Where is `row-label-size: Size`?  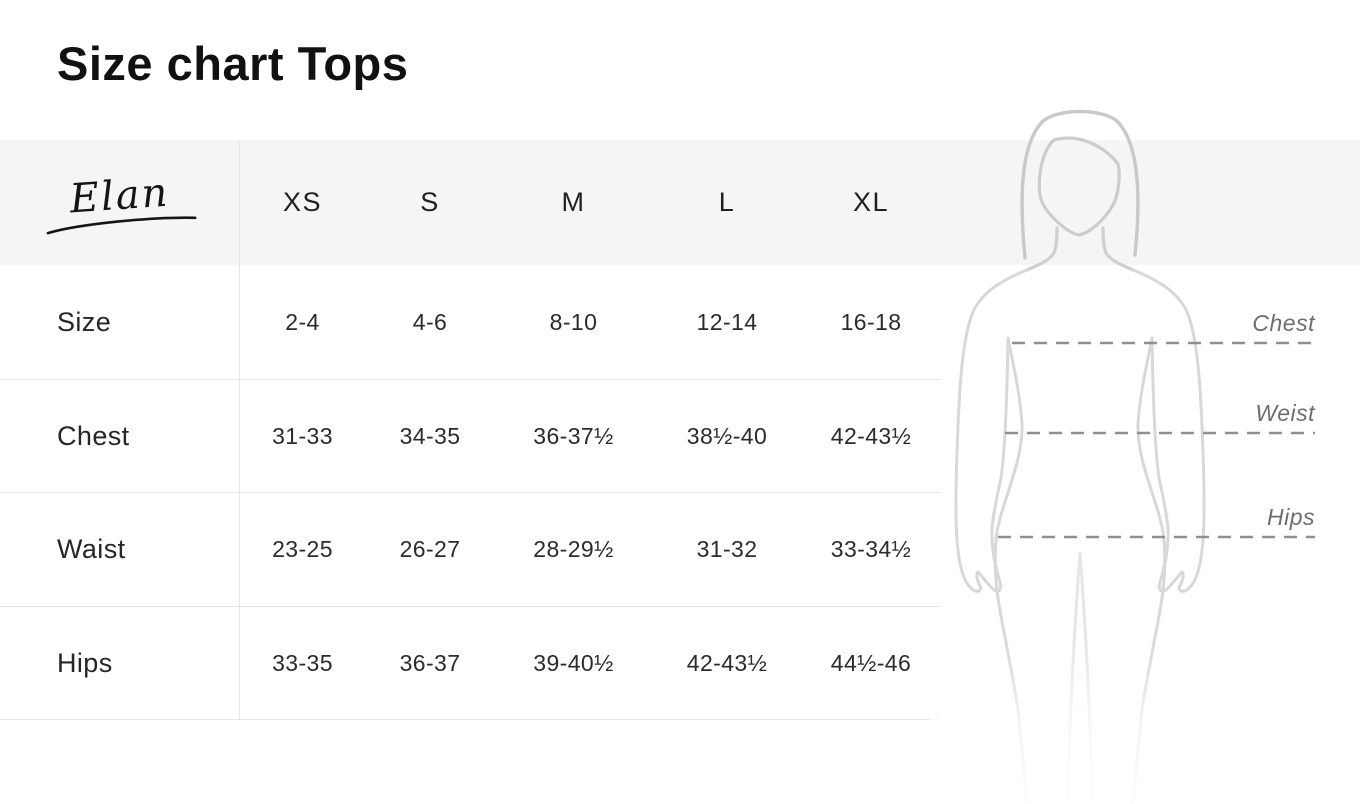 row-label-size: Size is located at coordinates (120, 322).